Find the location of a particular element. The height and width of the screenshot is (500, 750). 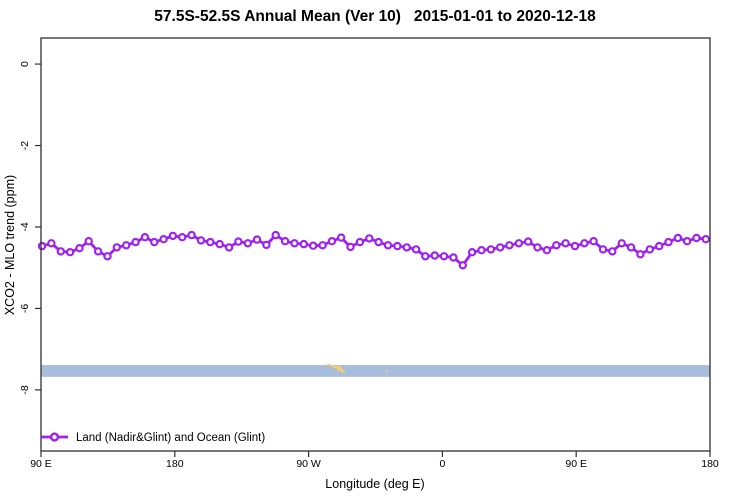

ocean-band is located at coordinates (375, 371).